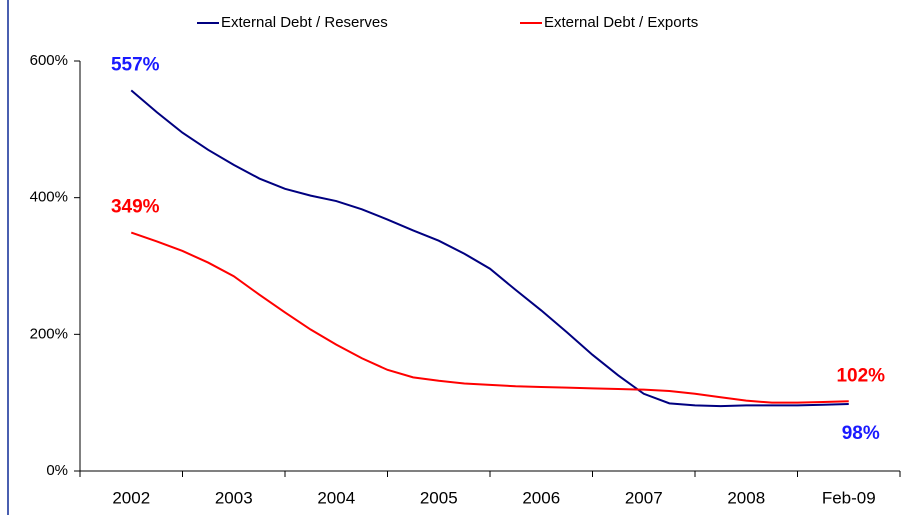 Image resolution: width=906 pixels, height=515 pixels. Describe the element at coordinates (746, 497) in the screenshot. I see `x-tick-label: 2008` at that location.